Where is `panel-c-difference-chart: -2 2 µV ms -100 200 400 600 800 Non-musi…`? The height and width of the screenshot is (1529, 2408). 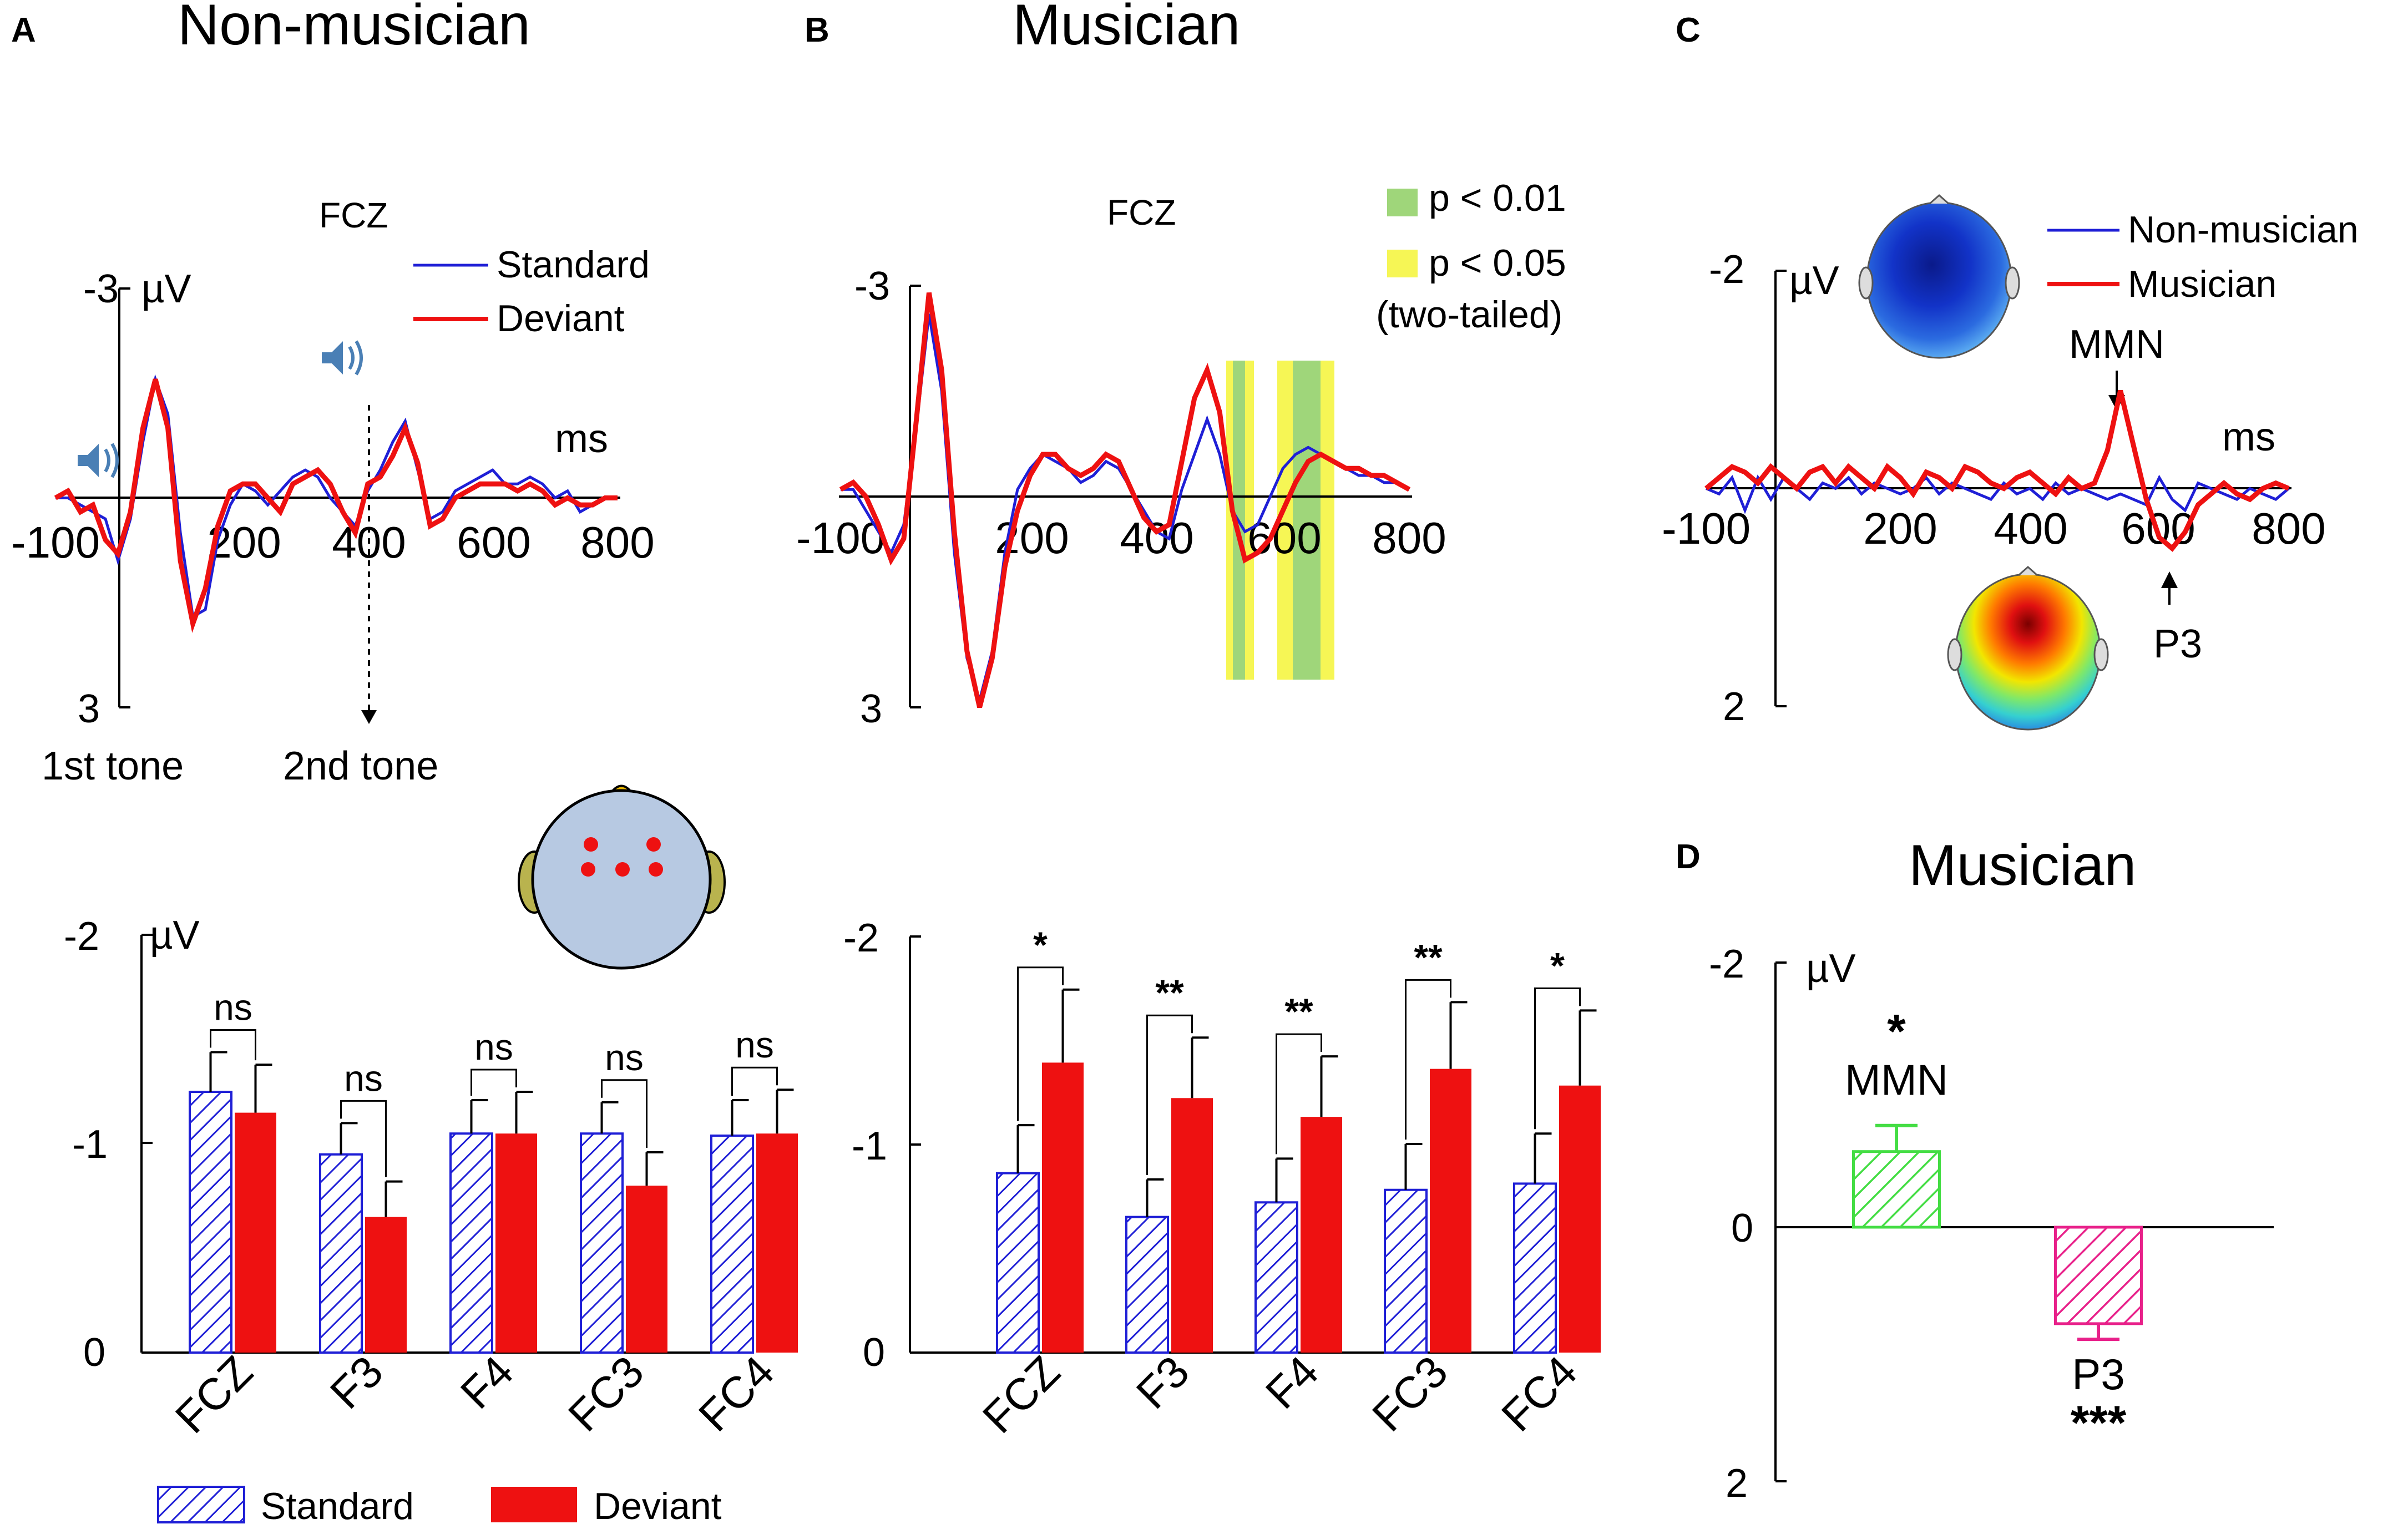
panel-c-difference-chart: -2 2 µV ms -100 200 400 600 800 Non-musi… is located at coordinates (2011, 462).